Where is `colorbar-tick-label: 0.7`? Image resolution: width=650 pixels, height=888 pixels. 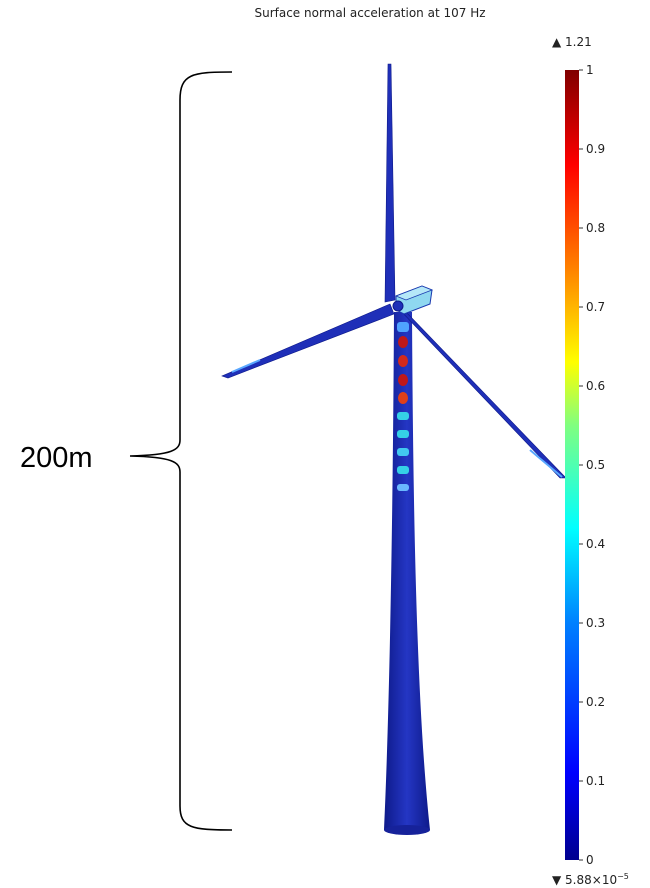
colorbar-tick-label: 0.7 is located at coordinates (595, 307).